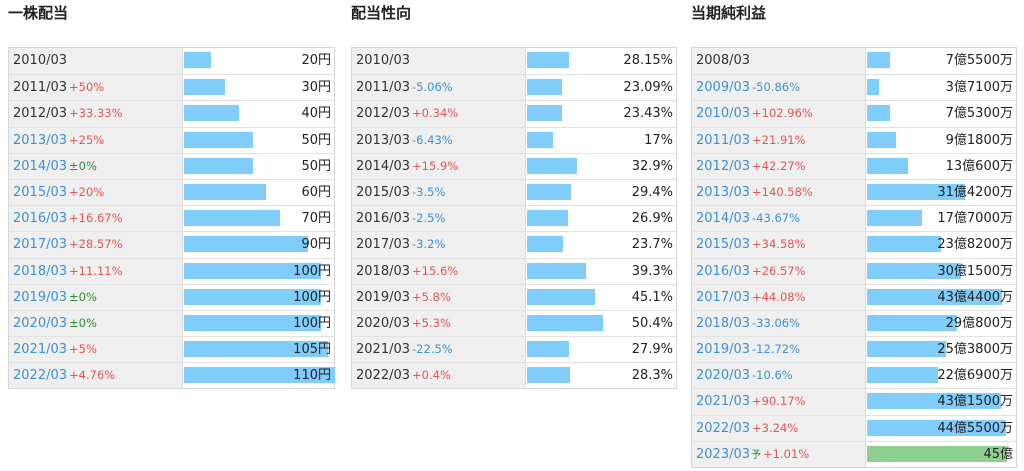 Image resolution: width=1024 pixels, height=471 pixels. I want to click on change-rate: +33.33%, so click(96, 113).